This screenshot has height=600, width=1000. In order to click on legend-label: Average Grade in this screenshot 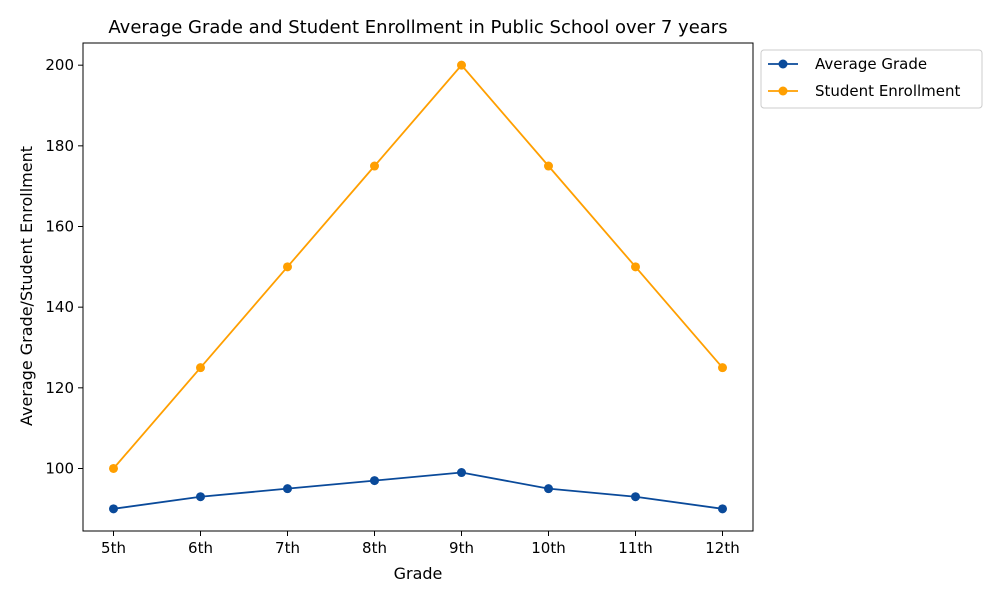, I will do `click(871, 64)`.